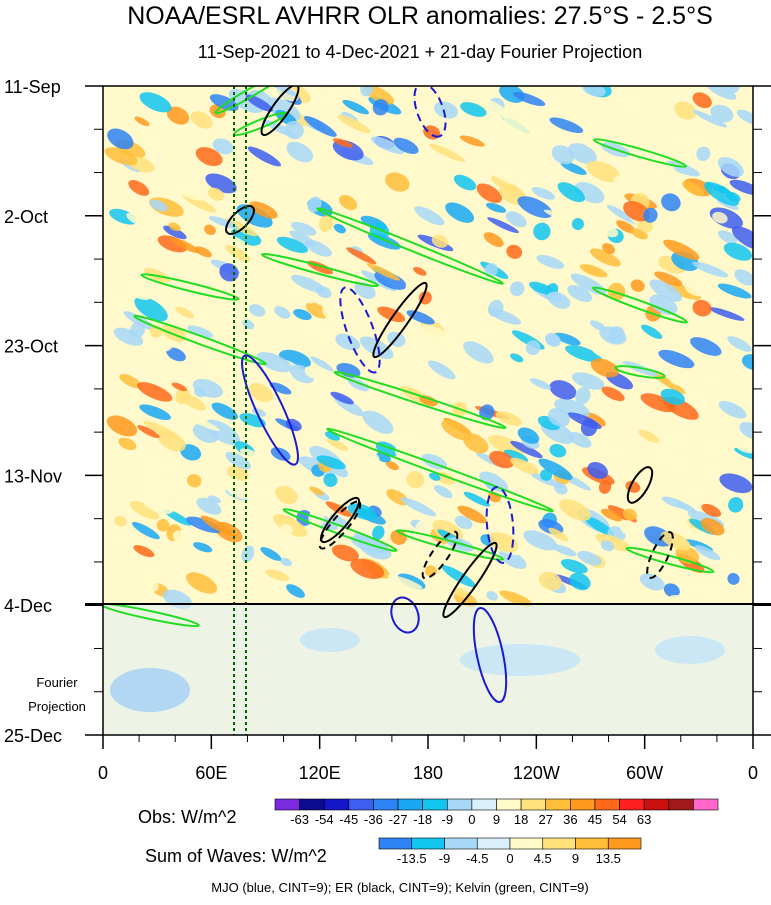  What do you see at coordinates (26, 217) in the screenshot?
I see `y-tick-label: 2-Oct` at bounding box center [26, 217].